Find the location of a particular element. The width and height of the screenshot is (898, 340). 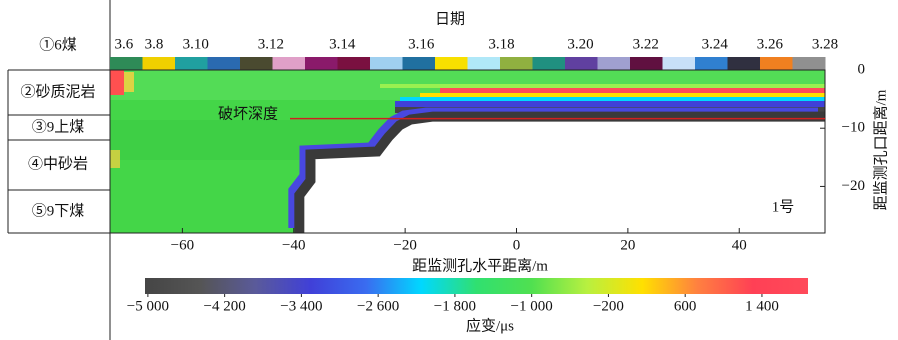

x-tick-label: 0 is located at coordinates (517, 245).